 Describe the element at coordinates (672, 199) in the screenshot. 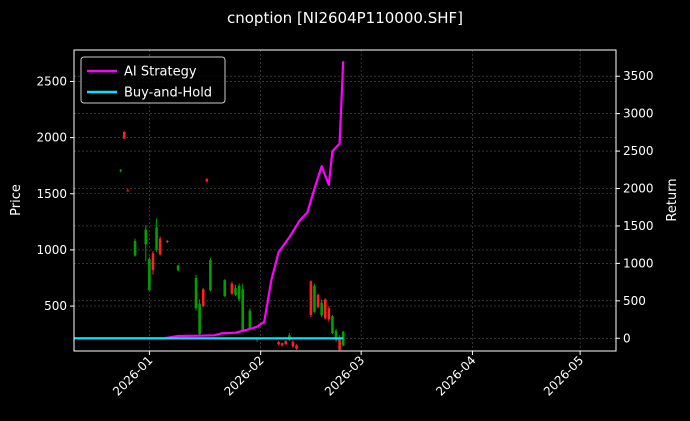

I see `y-axis-right-label: Return` at that location.